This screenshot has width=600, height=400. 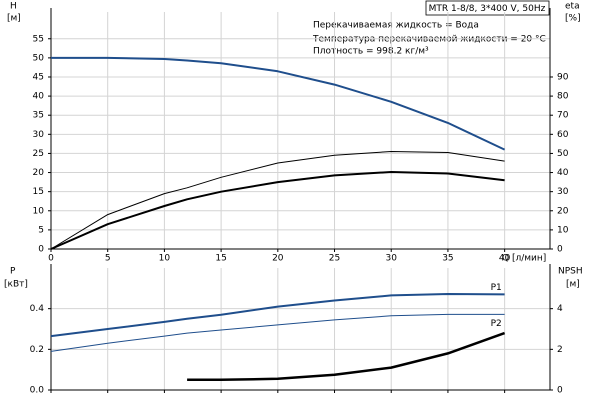 What do you see at coordinates (13, 272) in the screenshot?
I see `y-axis-label: P` at bounding box center [13, 272].